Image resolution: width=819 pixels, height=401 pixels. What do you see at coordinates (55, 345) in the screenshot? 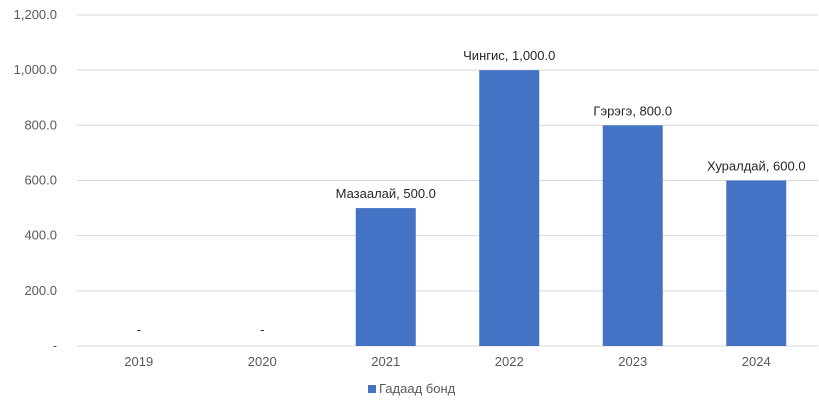
I see `y-tick-label: -` at bounding box center [55, 345].